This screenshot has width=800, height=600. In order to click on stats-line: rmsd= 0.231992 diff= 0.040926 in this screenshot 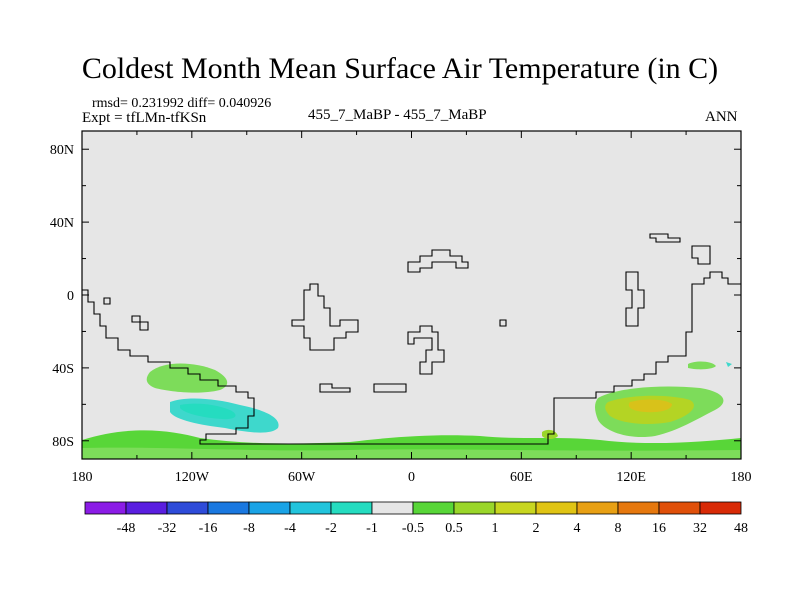, I will do `click(182, 103)`.